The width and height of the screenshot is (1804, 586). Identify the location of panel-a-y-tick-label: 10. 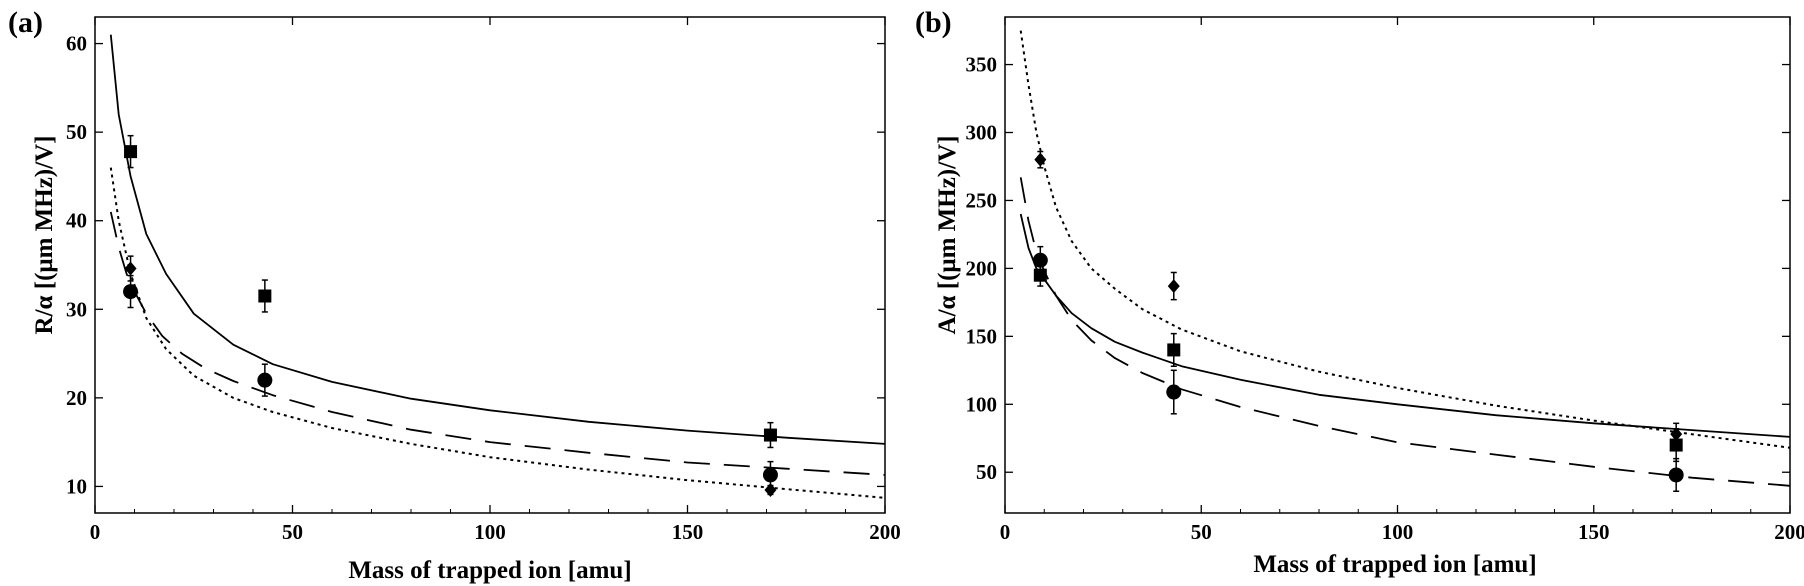
(76, 486).